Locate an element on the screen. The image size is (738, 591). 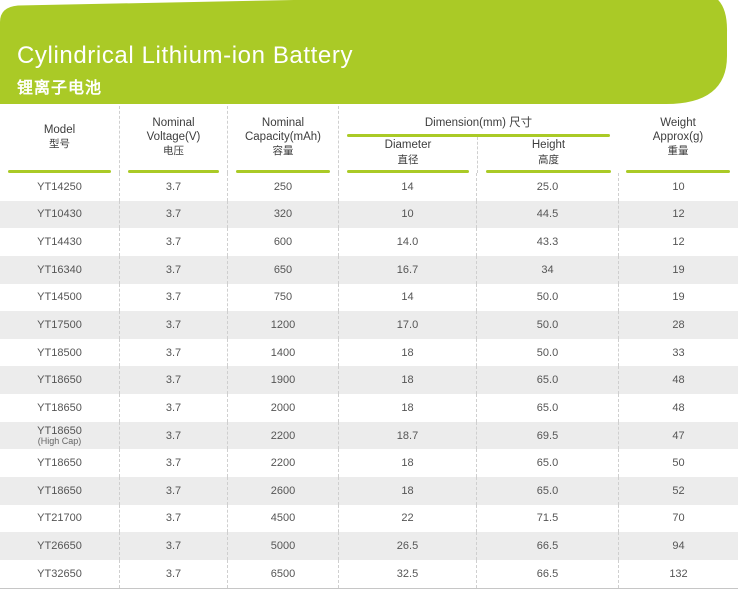
cell-model: YT17500 is located at coordinates (59, 325).